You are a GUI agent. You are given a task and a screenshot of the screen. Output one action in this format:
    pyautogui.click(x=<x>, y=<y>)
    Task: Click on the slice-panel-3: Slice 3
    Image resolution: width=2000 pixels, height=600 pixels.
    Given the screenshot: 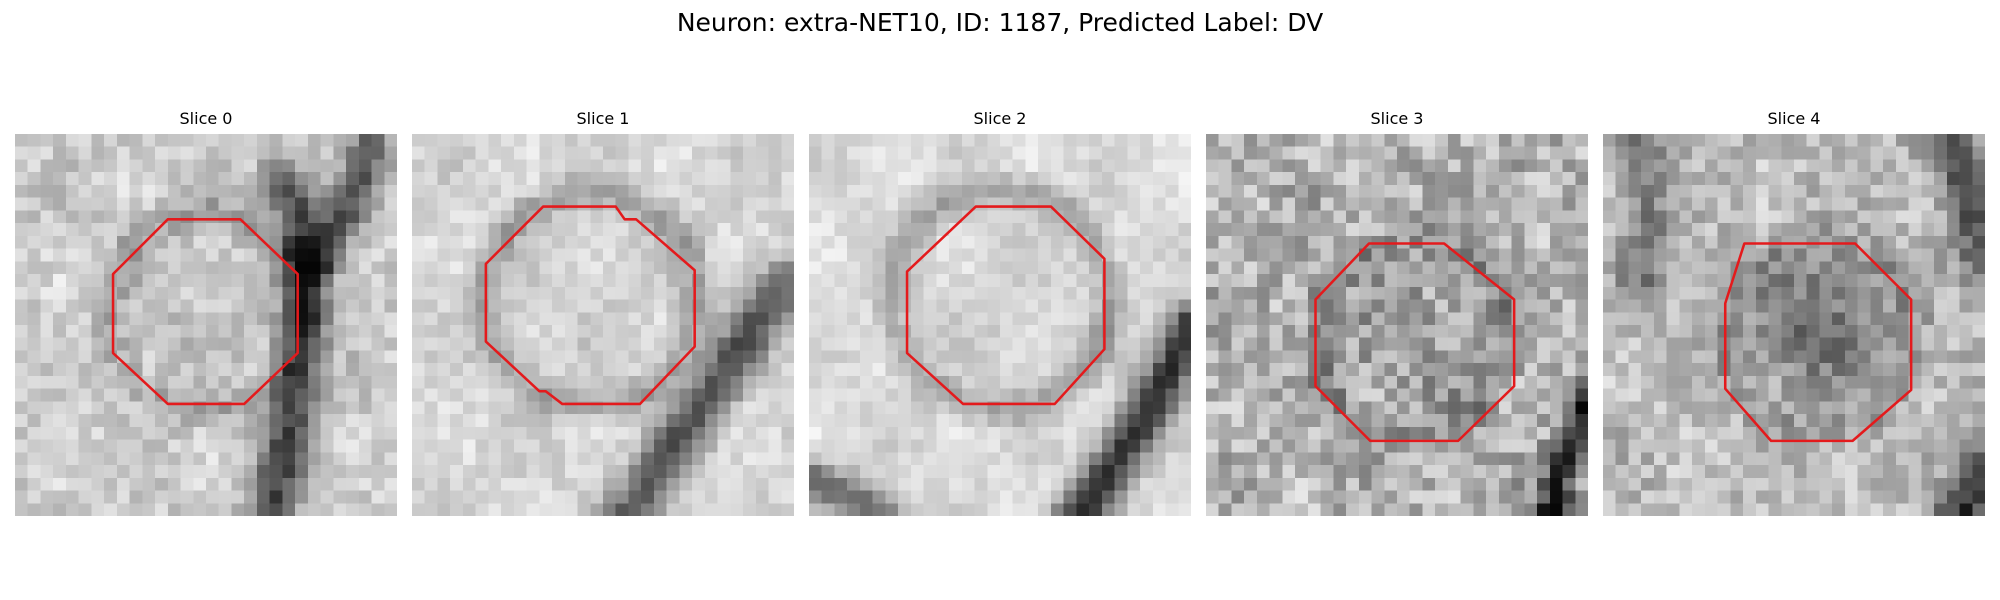 What is the action you would take?
    pyautogui.click(x=1397, y=312)
    